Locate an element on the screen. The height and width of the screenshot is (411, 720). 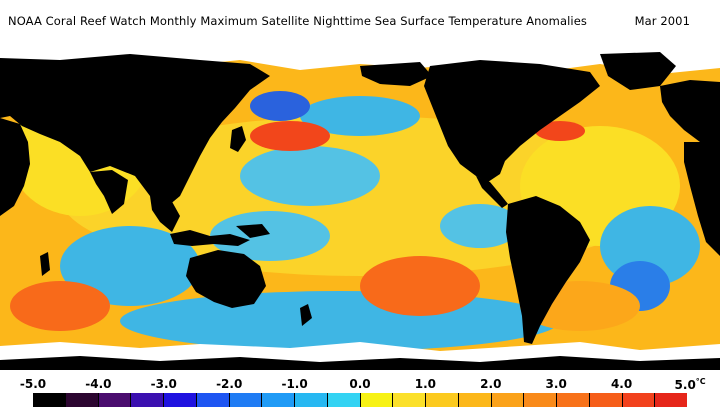
central-america is located at coordinates (492, 192).